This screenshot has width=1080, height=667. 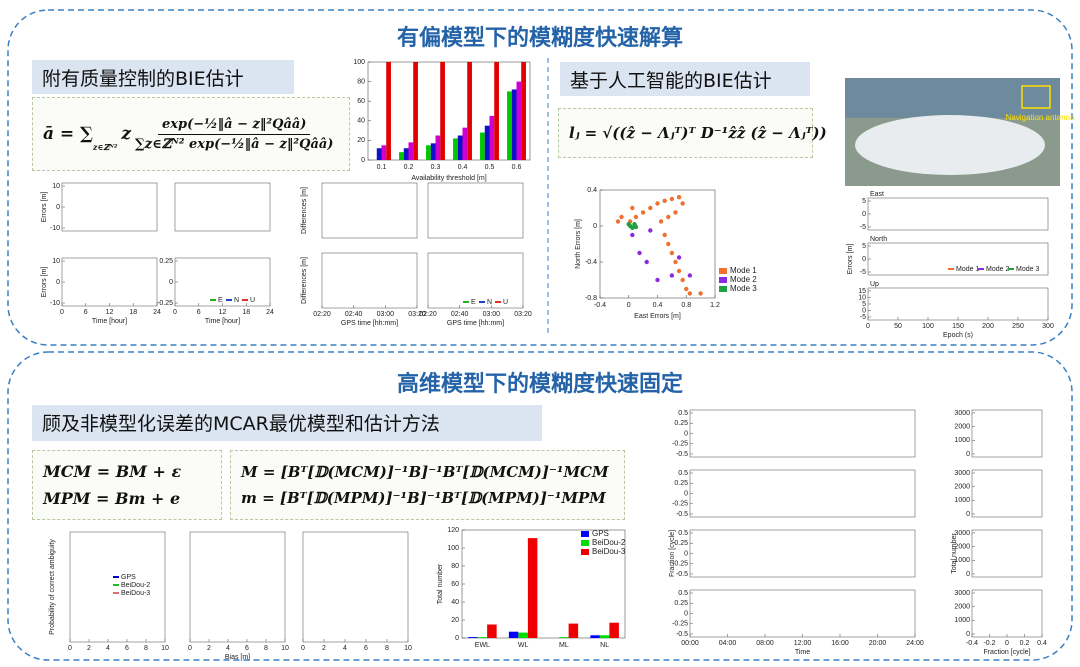 What do you see at coordinates (523, 314) in the screenshot?
I see `x-tick-label: 03:20` at bounding box center [523, 314].